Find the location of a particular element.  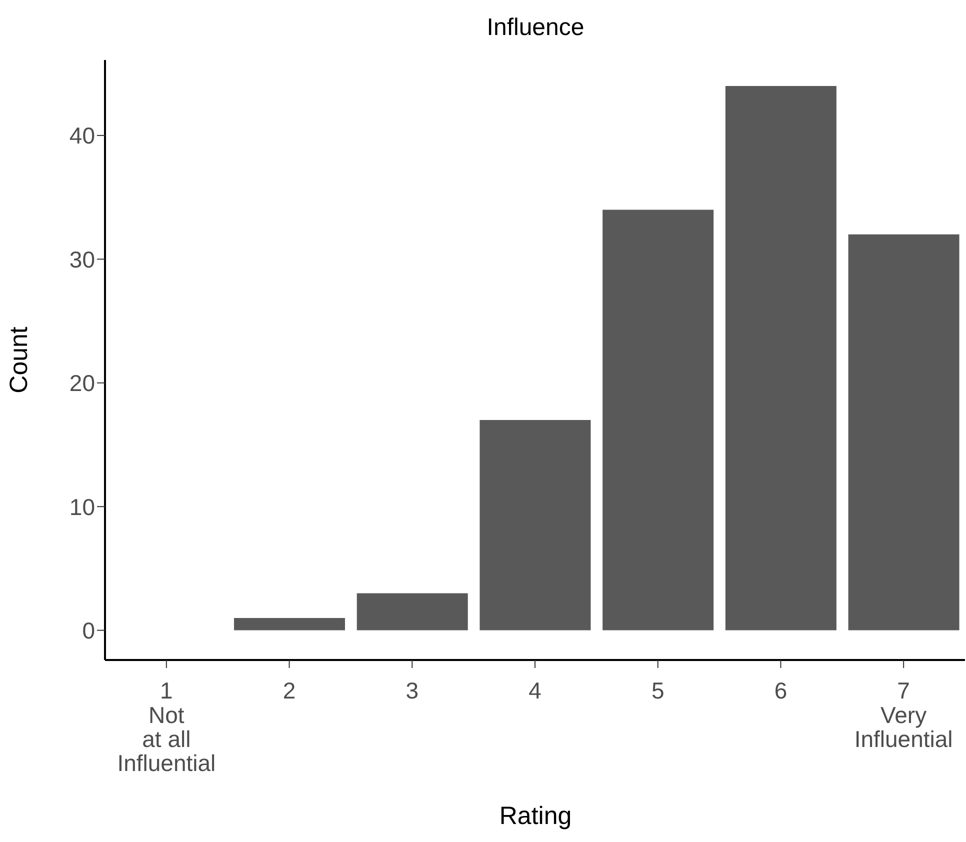

x-tick-label: 7 Very Influential is located at coordinates (903, 715).